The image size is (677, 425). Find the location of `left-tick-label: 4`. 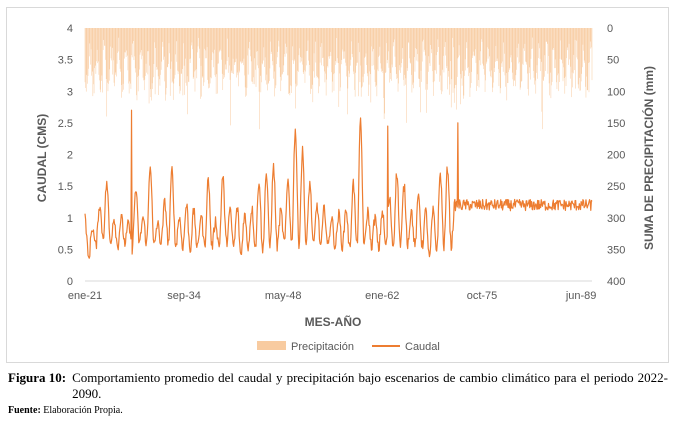

left-tick-label: 4 is located at coordinates (70, 29).